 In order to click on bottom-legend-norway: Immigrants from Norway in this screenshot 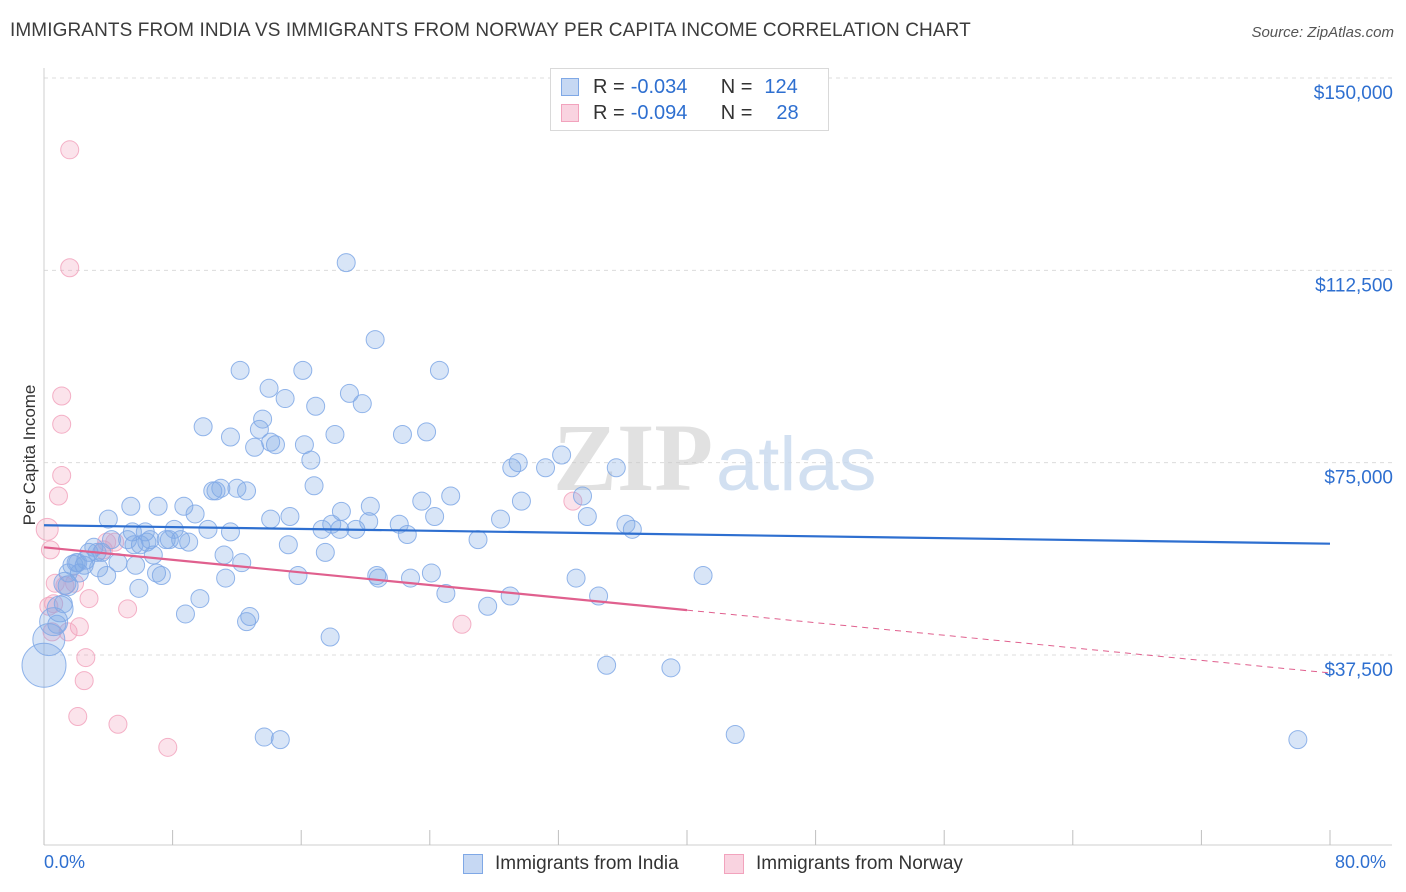, I will do `click(843, 864)`.